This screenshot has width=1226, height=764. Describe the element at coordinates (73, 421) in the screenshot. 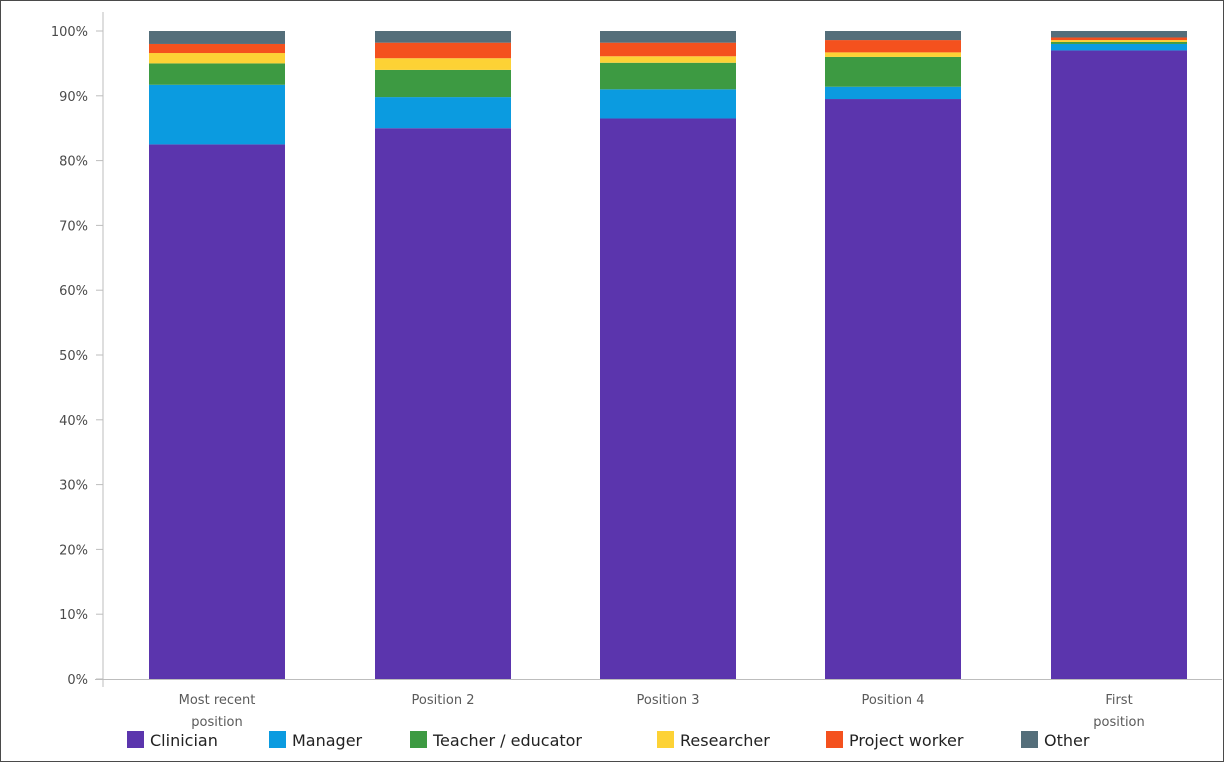

I see `y-tick-label: 40%` at that location.